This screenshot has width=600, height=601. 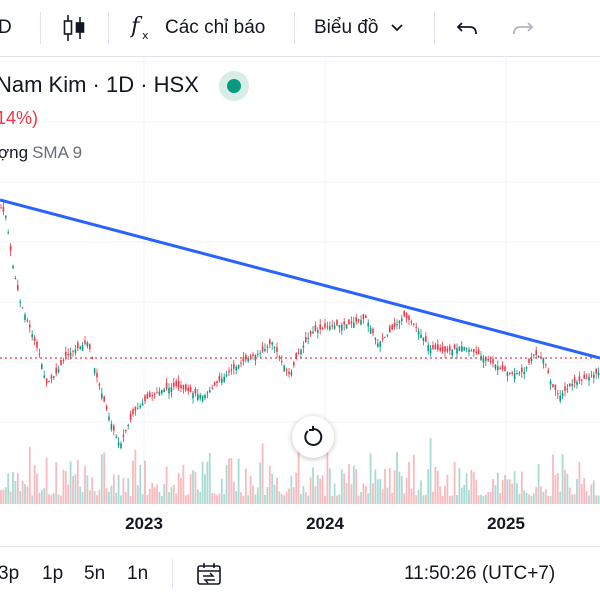 I want to click on undo-button, so click(x=468, y=28).